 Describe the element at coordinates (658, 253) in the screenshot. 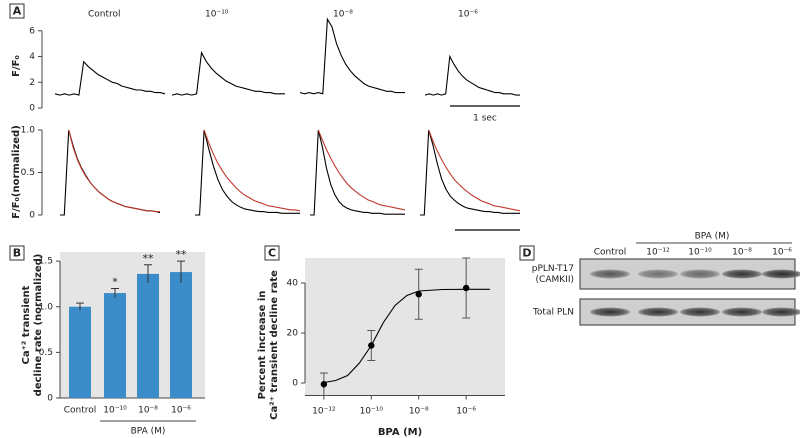

I see `lane-label: 10⁻¹²` at that location.